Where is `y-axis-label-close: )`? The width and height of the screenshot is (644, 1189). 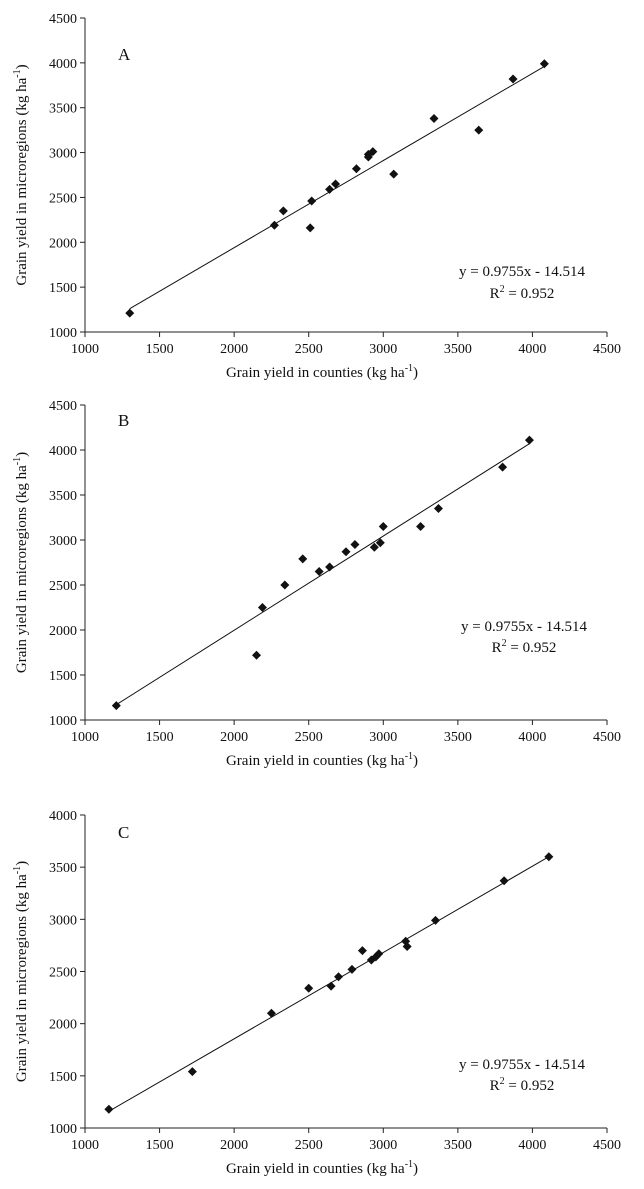 y-axis-label-close: ) is located at coordinates (22, 66).